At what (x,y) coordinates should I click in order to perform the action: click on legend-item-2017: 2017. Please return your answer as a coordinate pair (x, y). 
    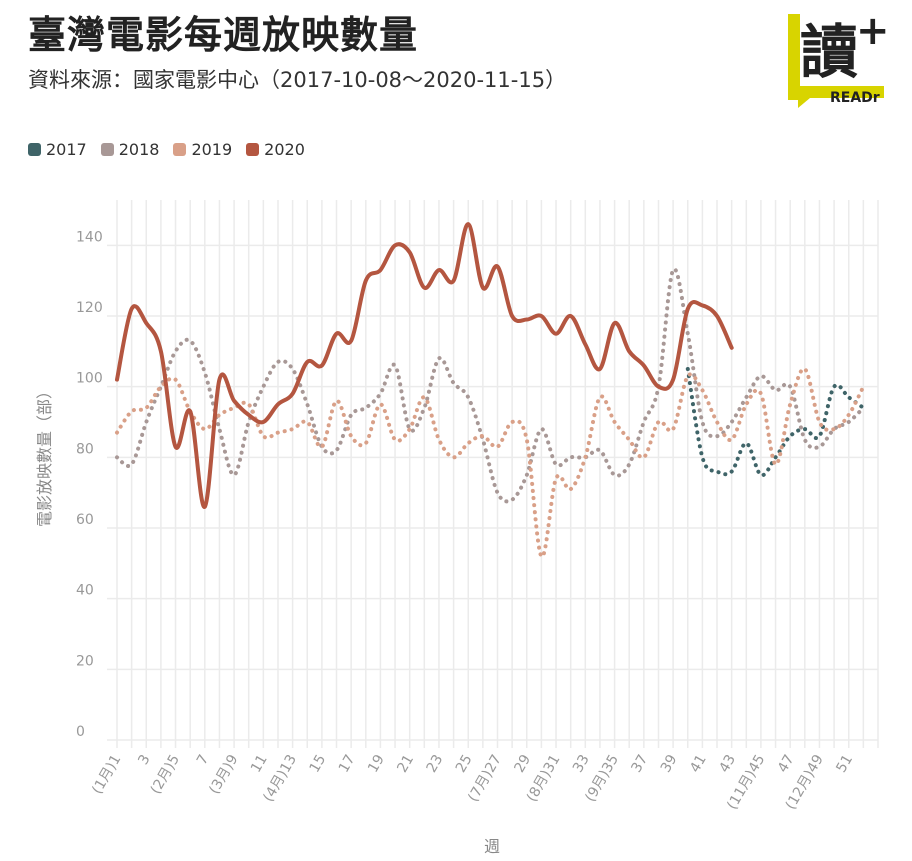
    Looking at the image, I should click on (57, 149).